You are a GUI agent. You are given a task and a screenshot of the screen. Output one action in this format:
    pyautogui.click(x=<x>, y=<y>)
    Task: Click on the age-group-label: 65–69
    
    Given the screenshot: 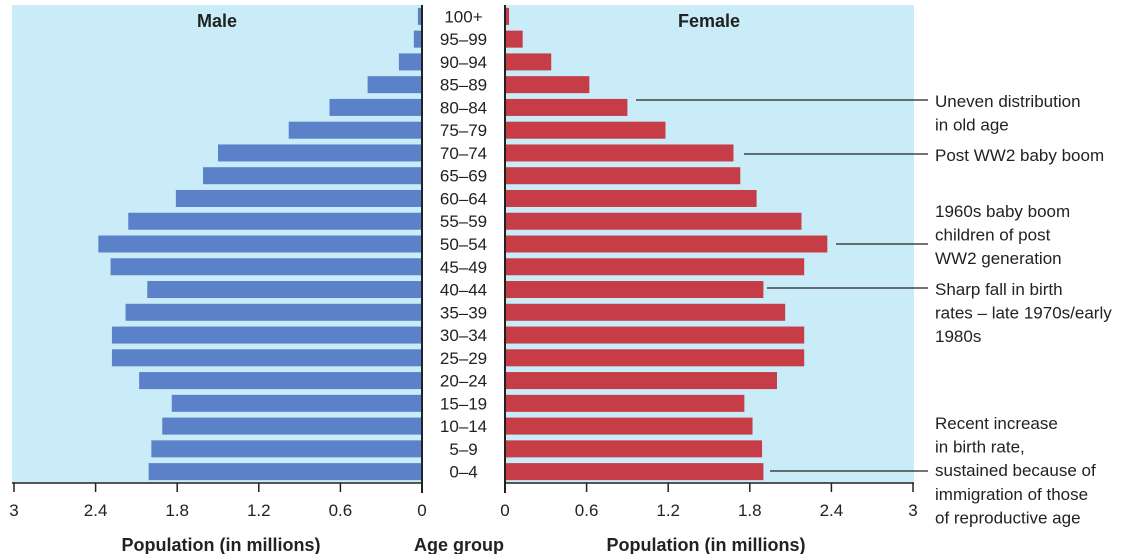 What is the action you would take?
    pyautogui.click(x=463, y=176)
    